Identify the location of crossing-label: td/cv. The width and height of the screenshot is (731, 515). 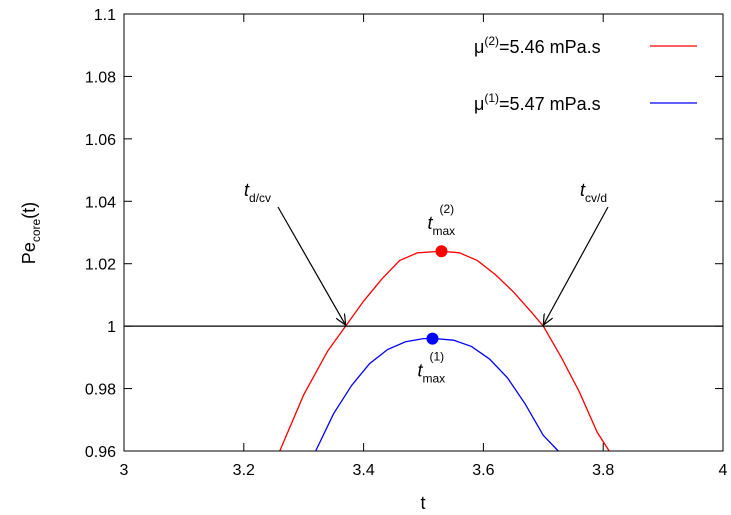
(257, 192).